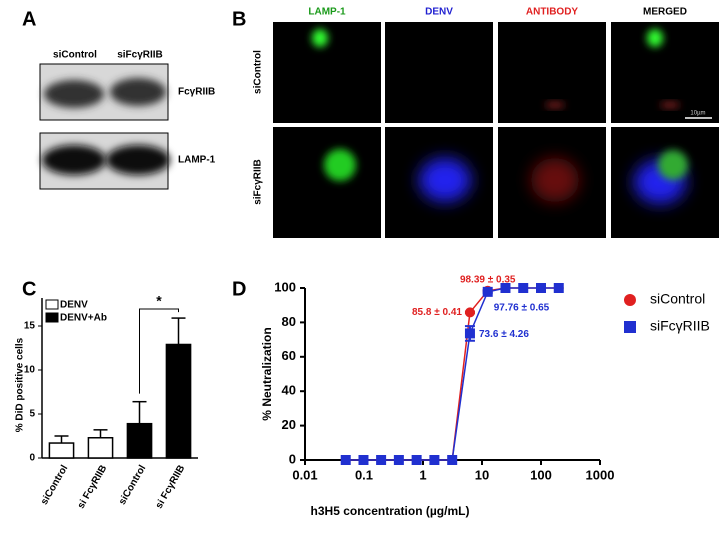 The height and width of the screenshot is (535, 727). Describe the element at coordinates (239, 19) in the screenshot. I see `panel-label: B` at that location.